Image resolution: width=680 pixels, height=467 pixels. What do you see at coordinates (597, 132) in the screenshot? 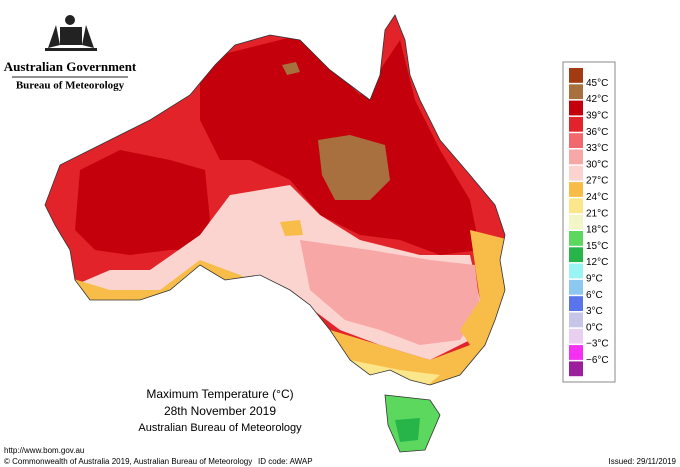
I see `legend-label: 36°C` at bounding box center [597, 132].